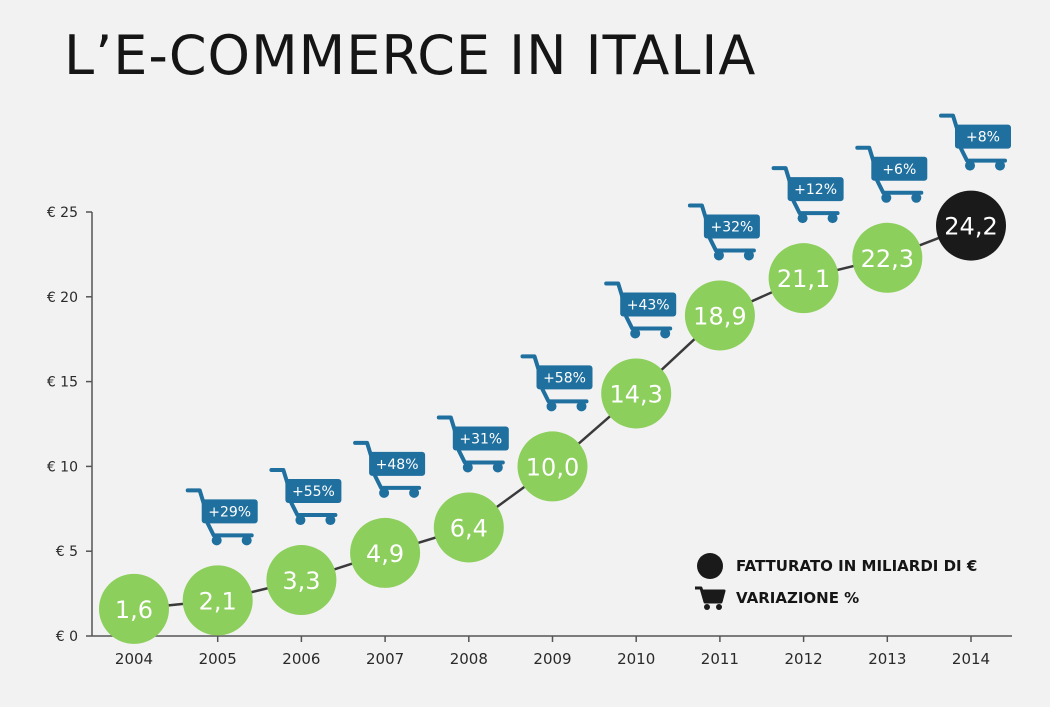  Describe the element at coordinates (710, 598) in the screenshot. I see `shopping-cart-icon` at that location.